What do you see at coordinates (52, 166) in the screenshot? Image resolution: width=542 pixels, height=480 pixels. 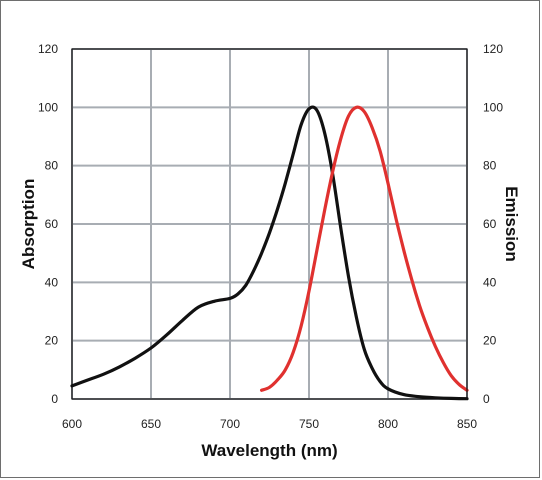 I see `left-tick-label-4: 80` at bounding box center [52, 166].